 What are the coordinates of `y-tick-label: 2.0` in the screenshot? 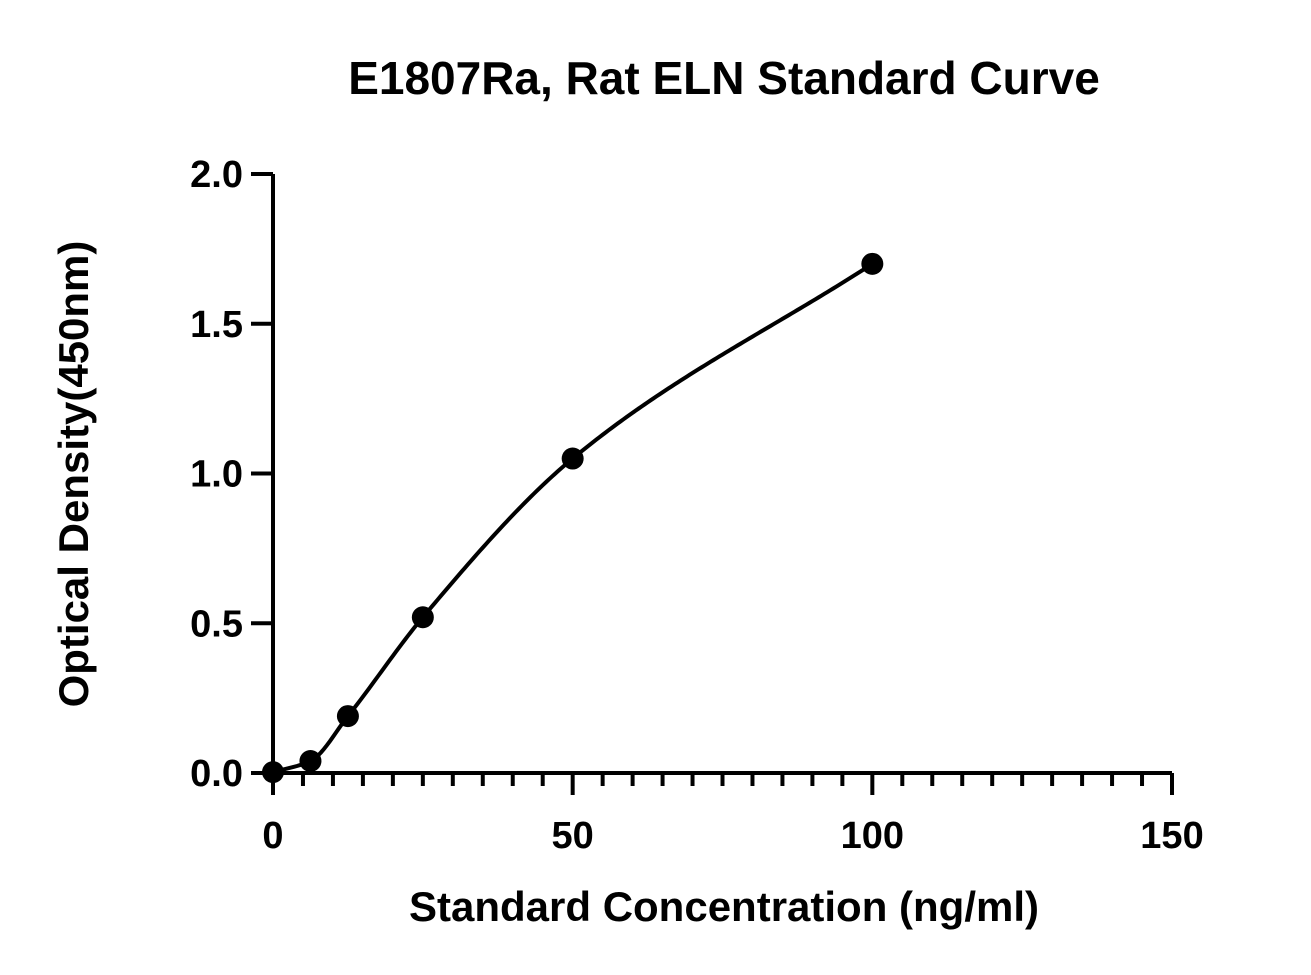 It's located at (216, 175).